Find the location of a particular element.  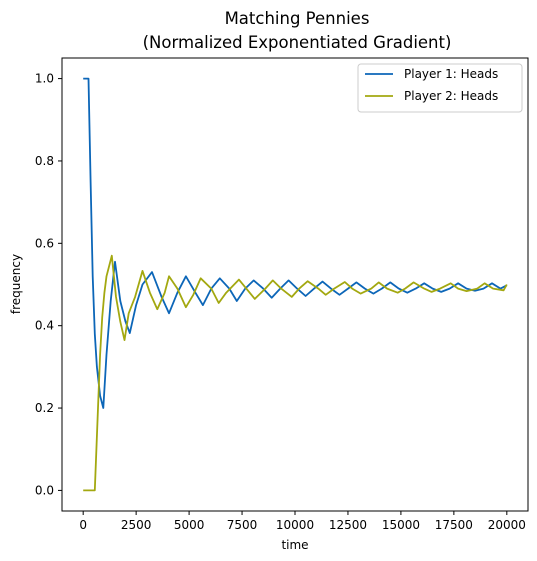

y-axis: 0.0 0.2 0.4 0.6 0.8 1.0 is located at coordinates (48, 284).